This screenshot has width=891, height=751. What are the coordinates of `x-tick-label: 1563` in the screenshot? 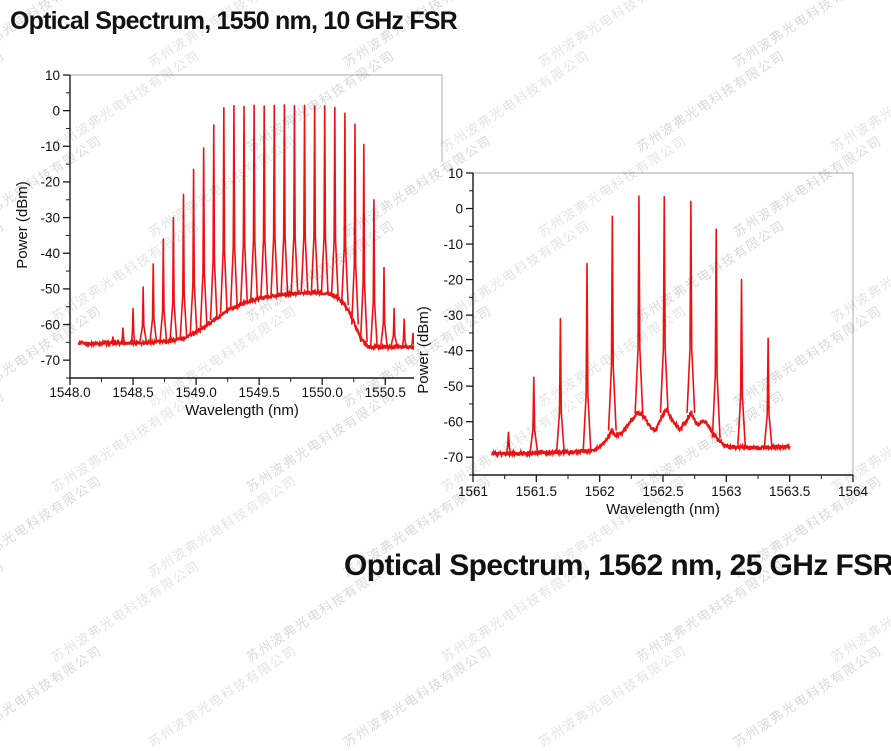 It's located at (726, 491).